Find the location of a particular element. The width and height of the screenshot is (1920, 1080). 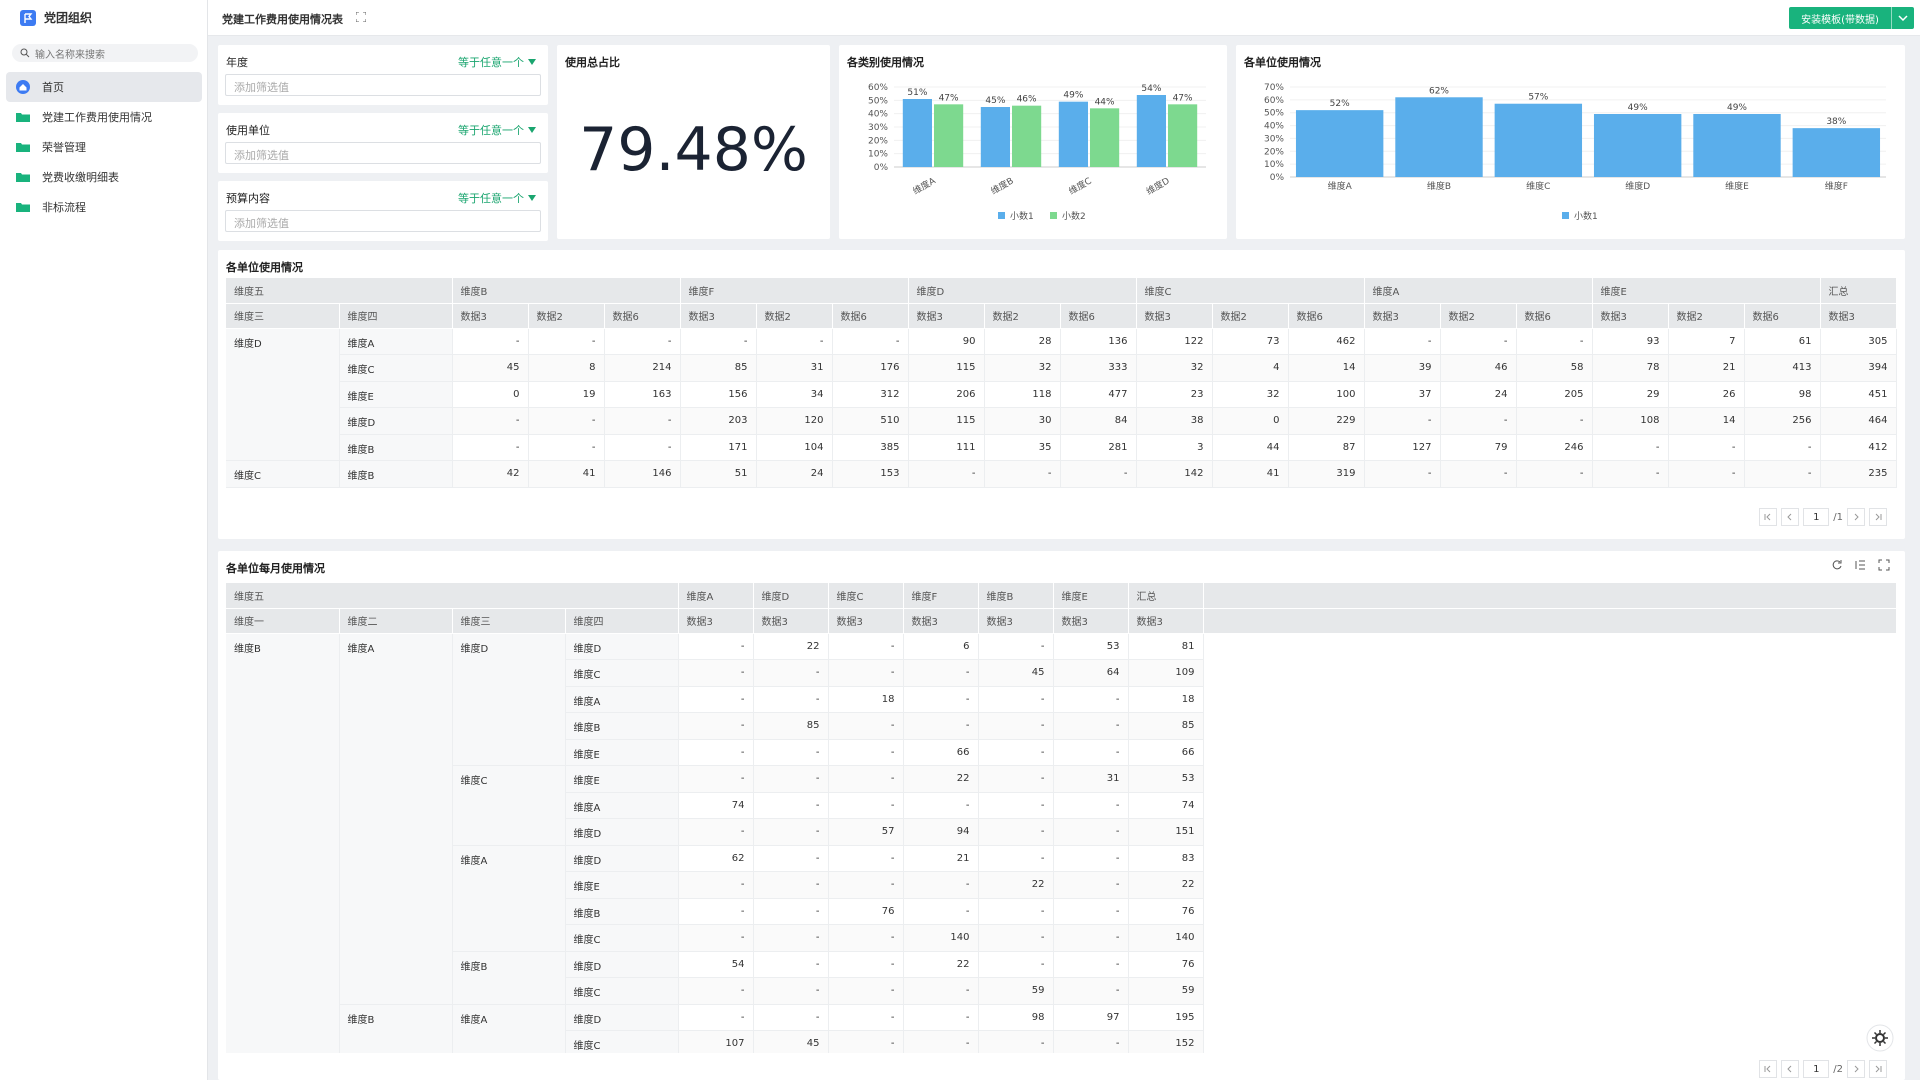

menu: 首页 党建工作费用使用情况 荣誉管理 党费收缴明细表 非标流程 is located at coordinates (104, 147).